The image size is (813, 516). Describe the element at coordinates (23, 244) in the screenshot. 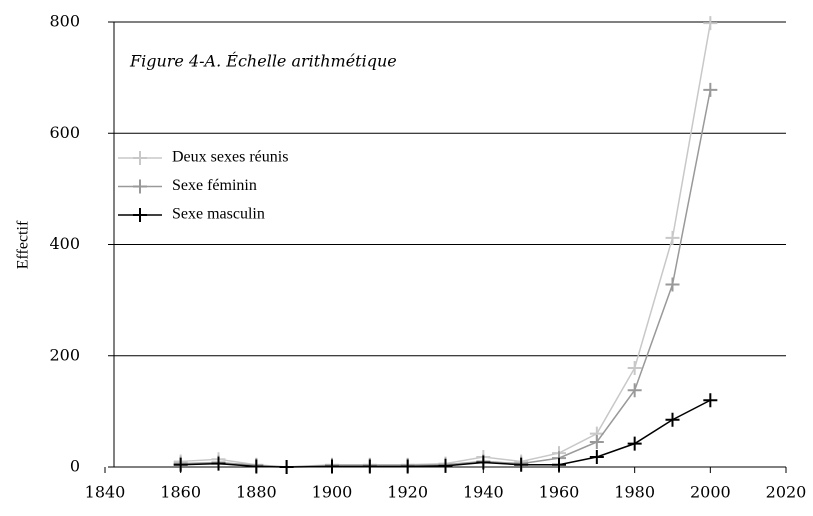

I see `y-axis-label: Effectif` at that location.